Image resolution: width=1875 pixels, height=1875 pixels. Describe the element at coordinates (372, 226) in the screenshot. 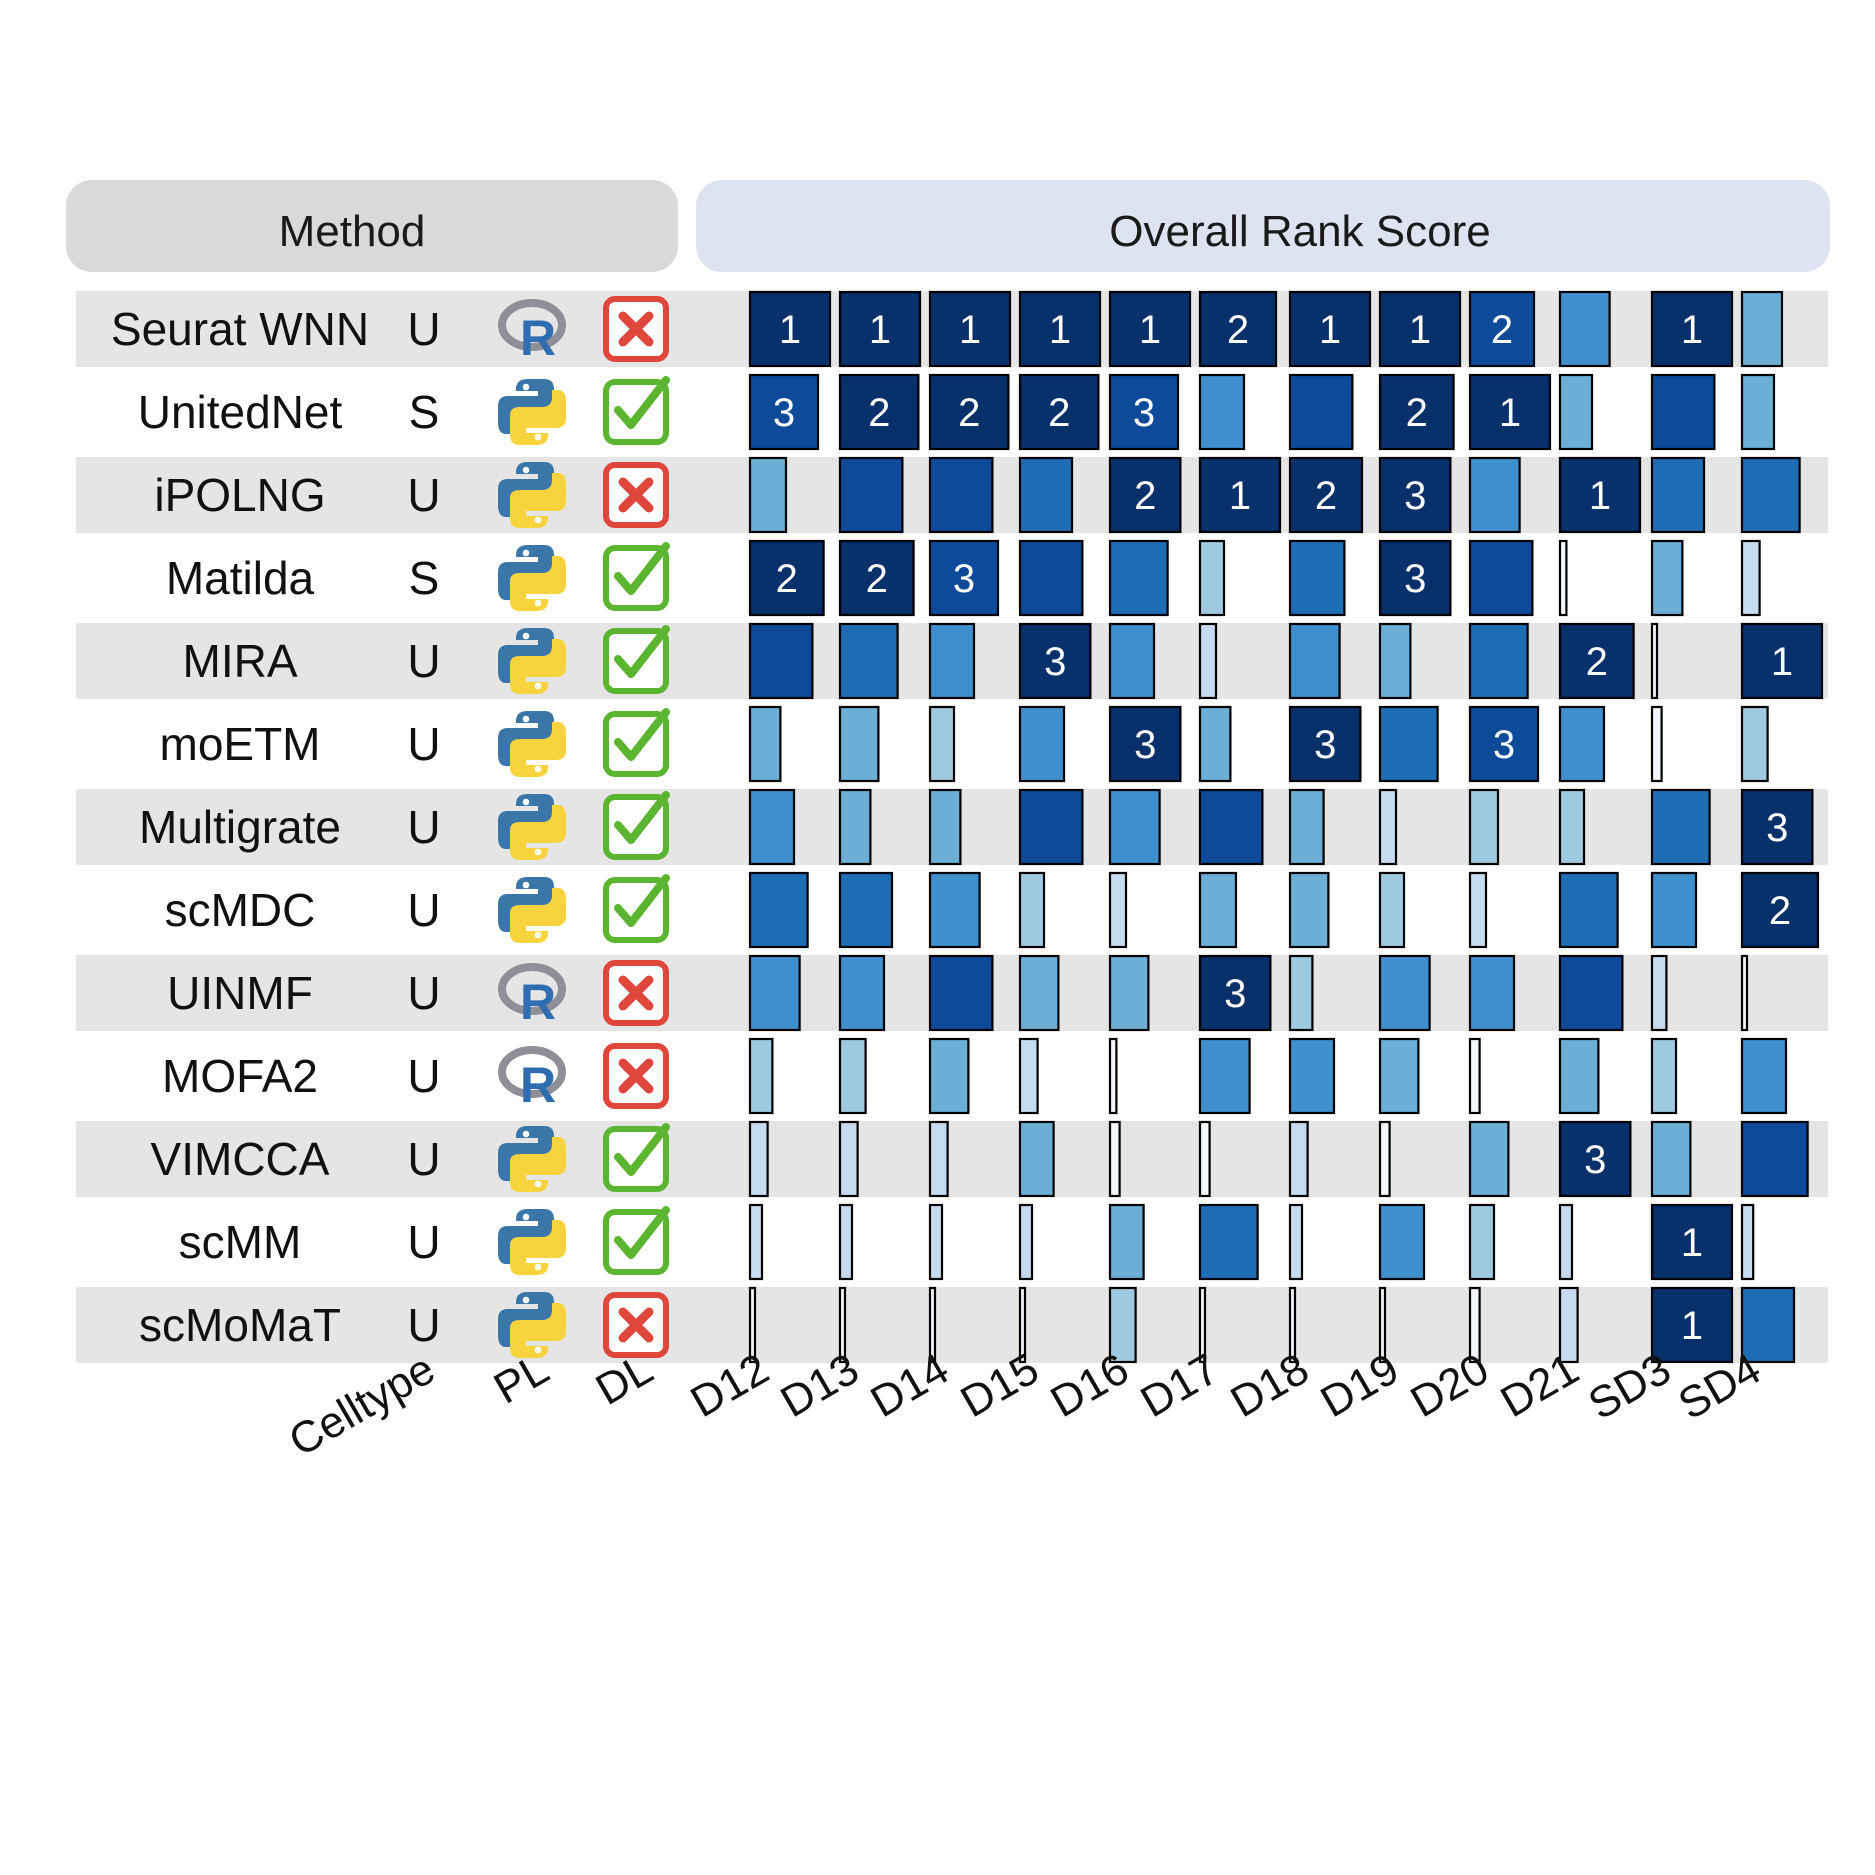

I see `method-header-bg` at that location.